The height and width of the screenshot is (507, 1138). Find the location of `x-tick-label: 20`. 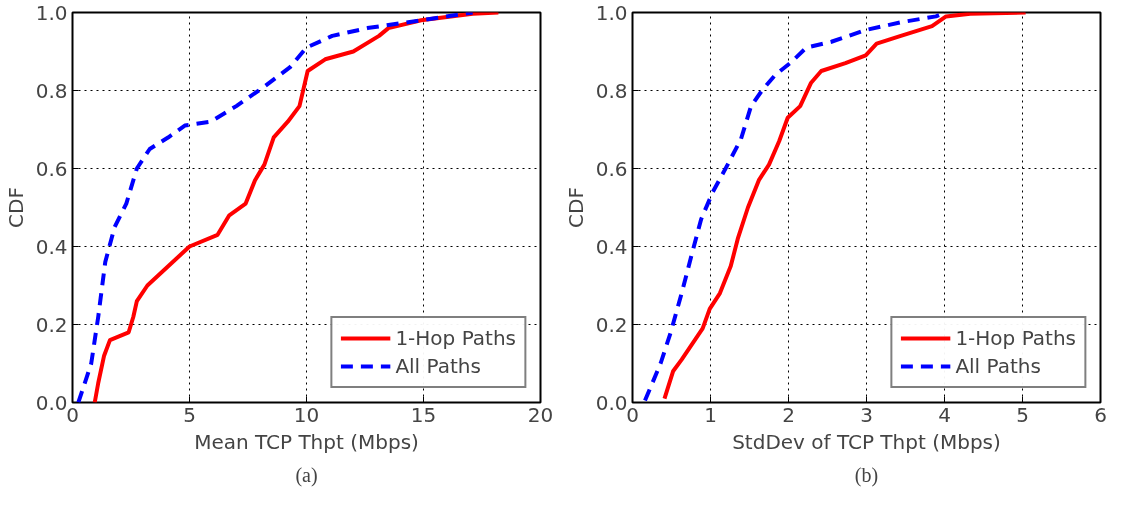

x-tick-label: 20 is located at coordinates (540, 414).